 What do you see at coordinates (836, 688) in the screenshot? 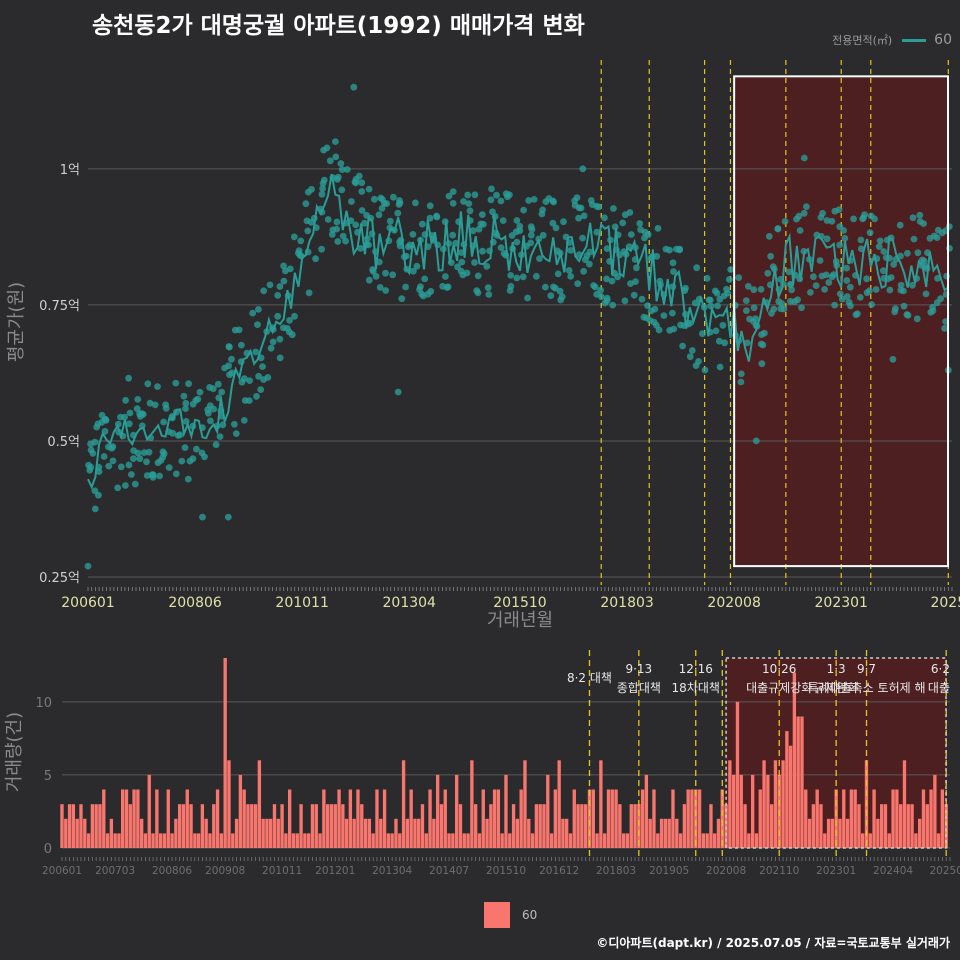
I see `annotation-label: 규제완화` at bounding box center [836, 688].